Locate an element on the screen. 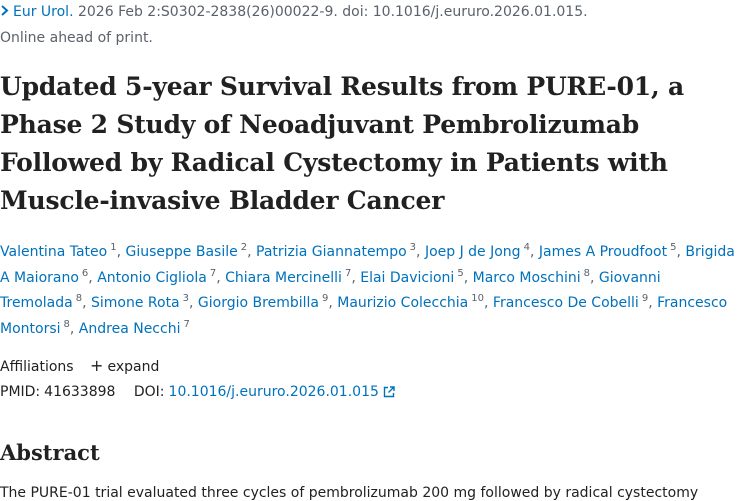 This screenshot has width=750, height=501. affiliations-row: Affiliations + expand is located at coordinates (79, 365).